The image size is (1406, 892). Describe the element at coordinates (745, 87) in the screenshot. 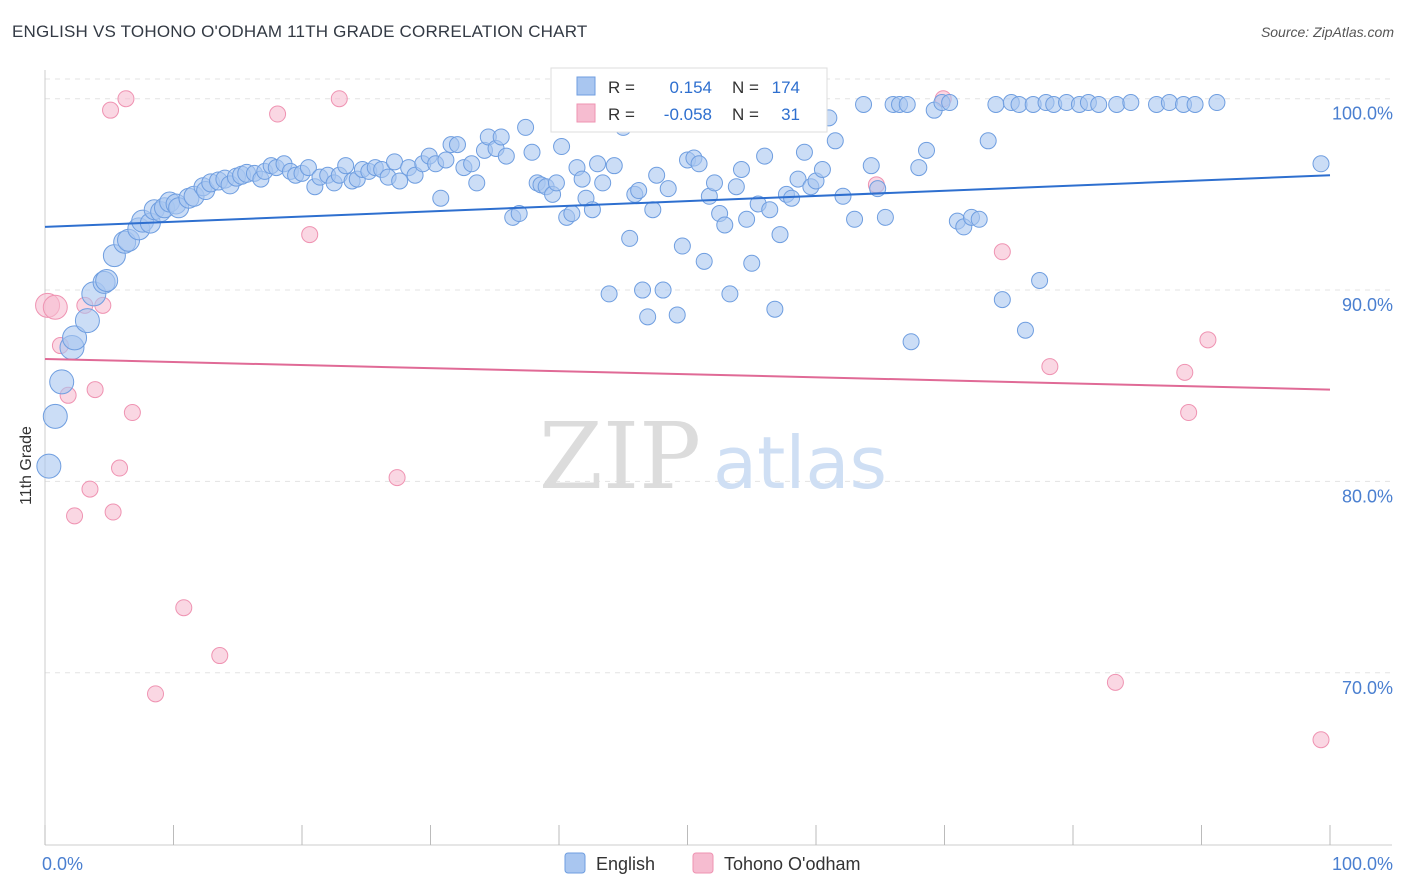

I see `english-n-label: N =` at that location.